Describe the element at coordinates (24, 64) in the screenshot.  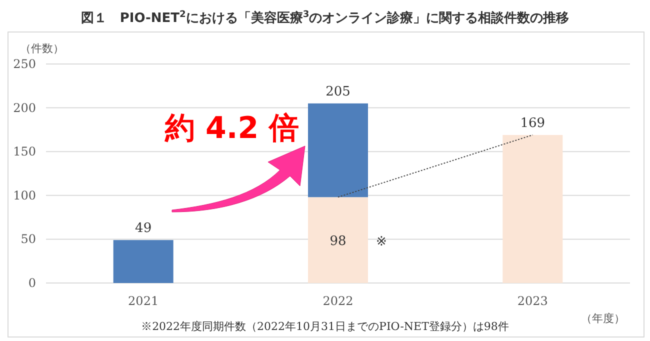
I see `y-tick-label: 250` at that location.